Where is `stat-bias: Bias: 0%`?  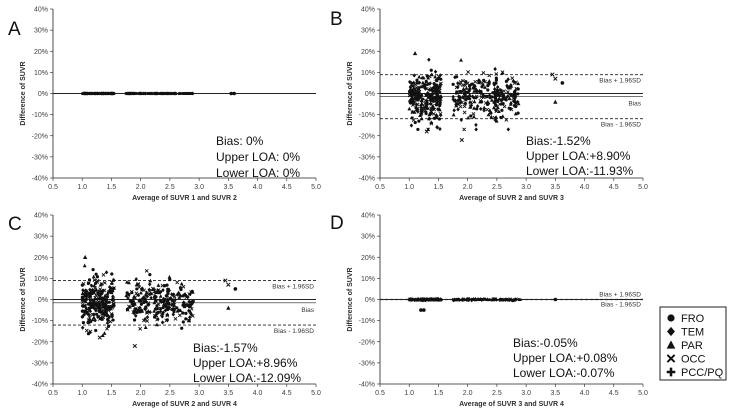 stat-bias: Bias: 0% is located at coordinates (240, 141).